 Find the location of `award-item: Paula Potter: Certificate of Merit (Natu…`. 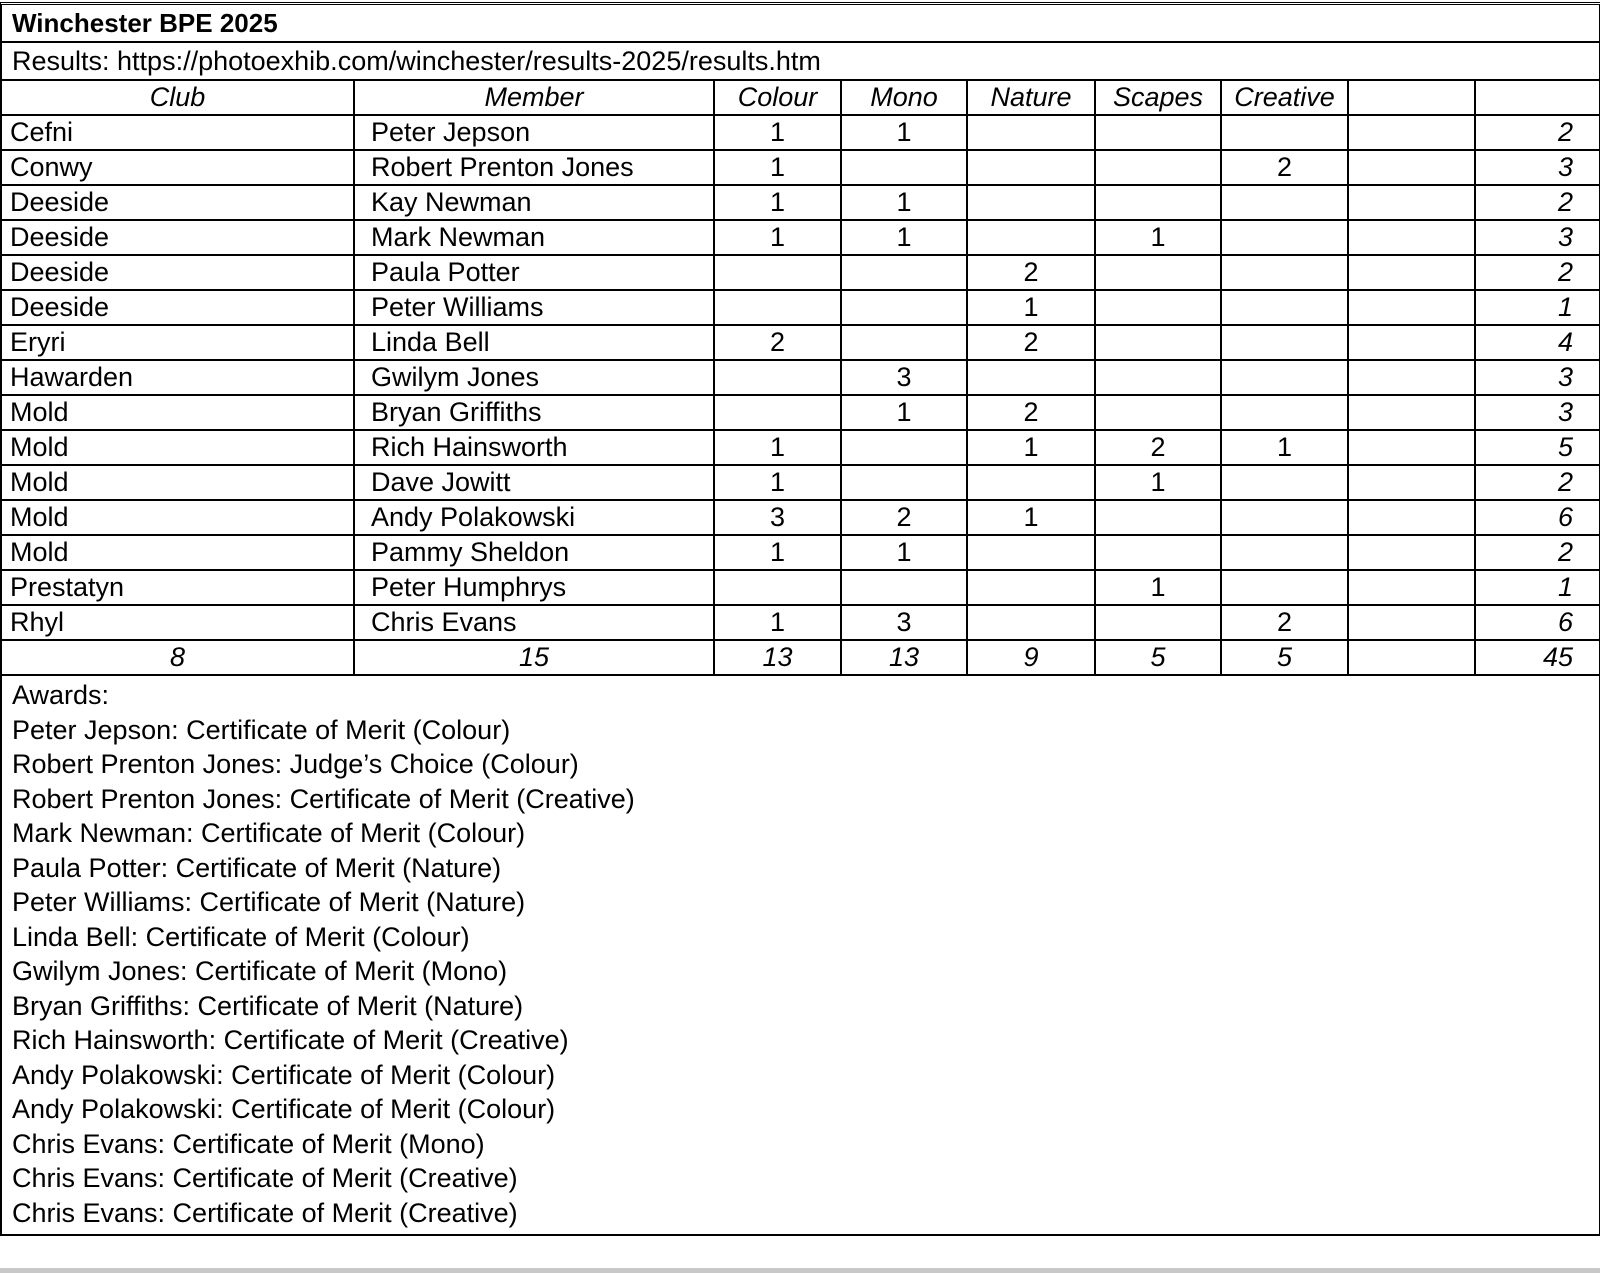

award-item: Paula Potter: Certificate of Merit (Natu… is located at coordinates (257, 867).